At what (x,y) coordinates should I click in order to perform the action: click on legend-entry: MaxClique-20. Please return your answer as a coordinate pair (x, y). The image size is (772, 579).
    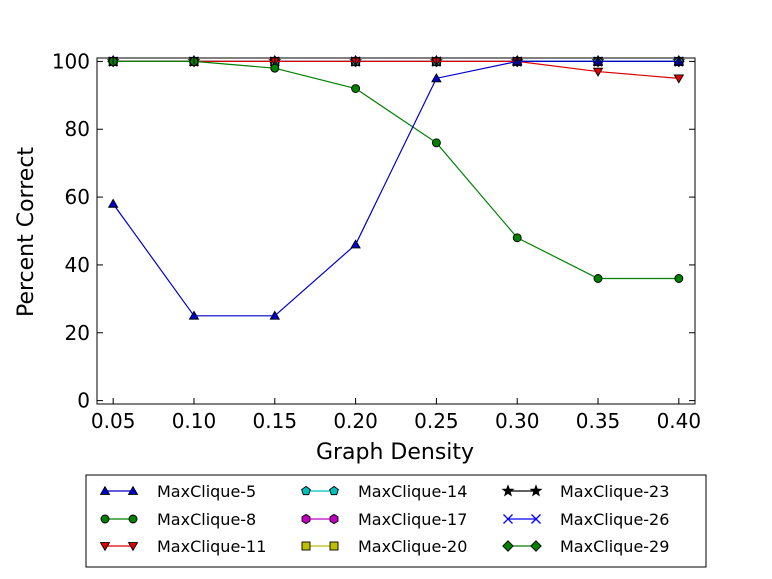
    Looking at the image, I should click on (384, 546).